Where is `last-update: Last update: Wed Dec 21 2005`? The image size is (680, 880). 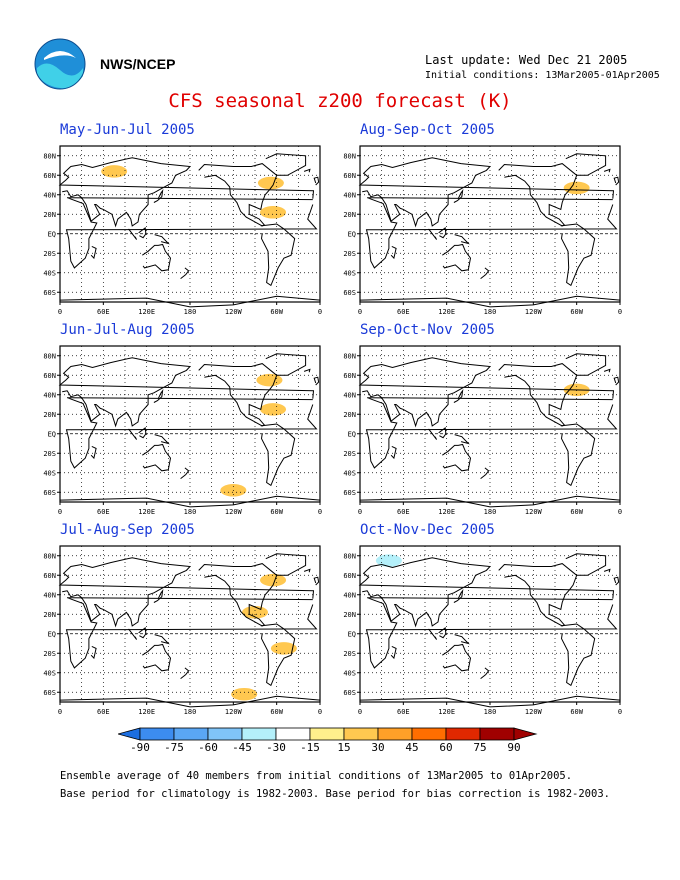 last-update: Last update: Wed Dec 21 2005 is located at coordinates (526, 60).